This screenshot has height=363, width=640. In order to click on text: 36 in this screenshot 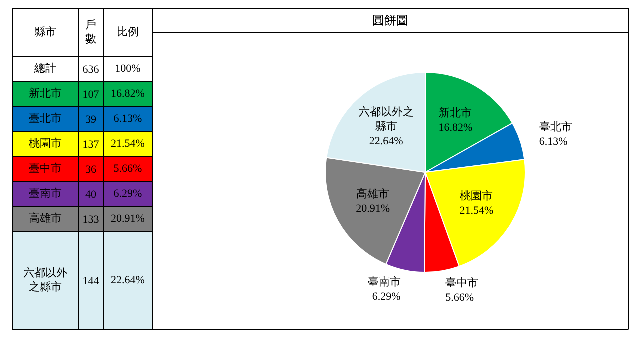, I will do `click(91, 170)`.